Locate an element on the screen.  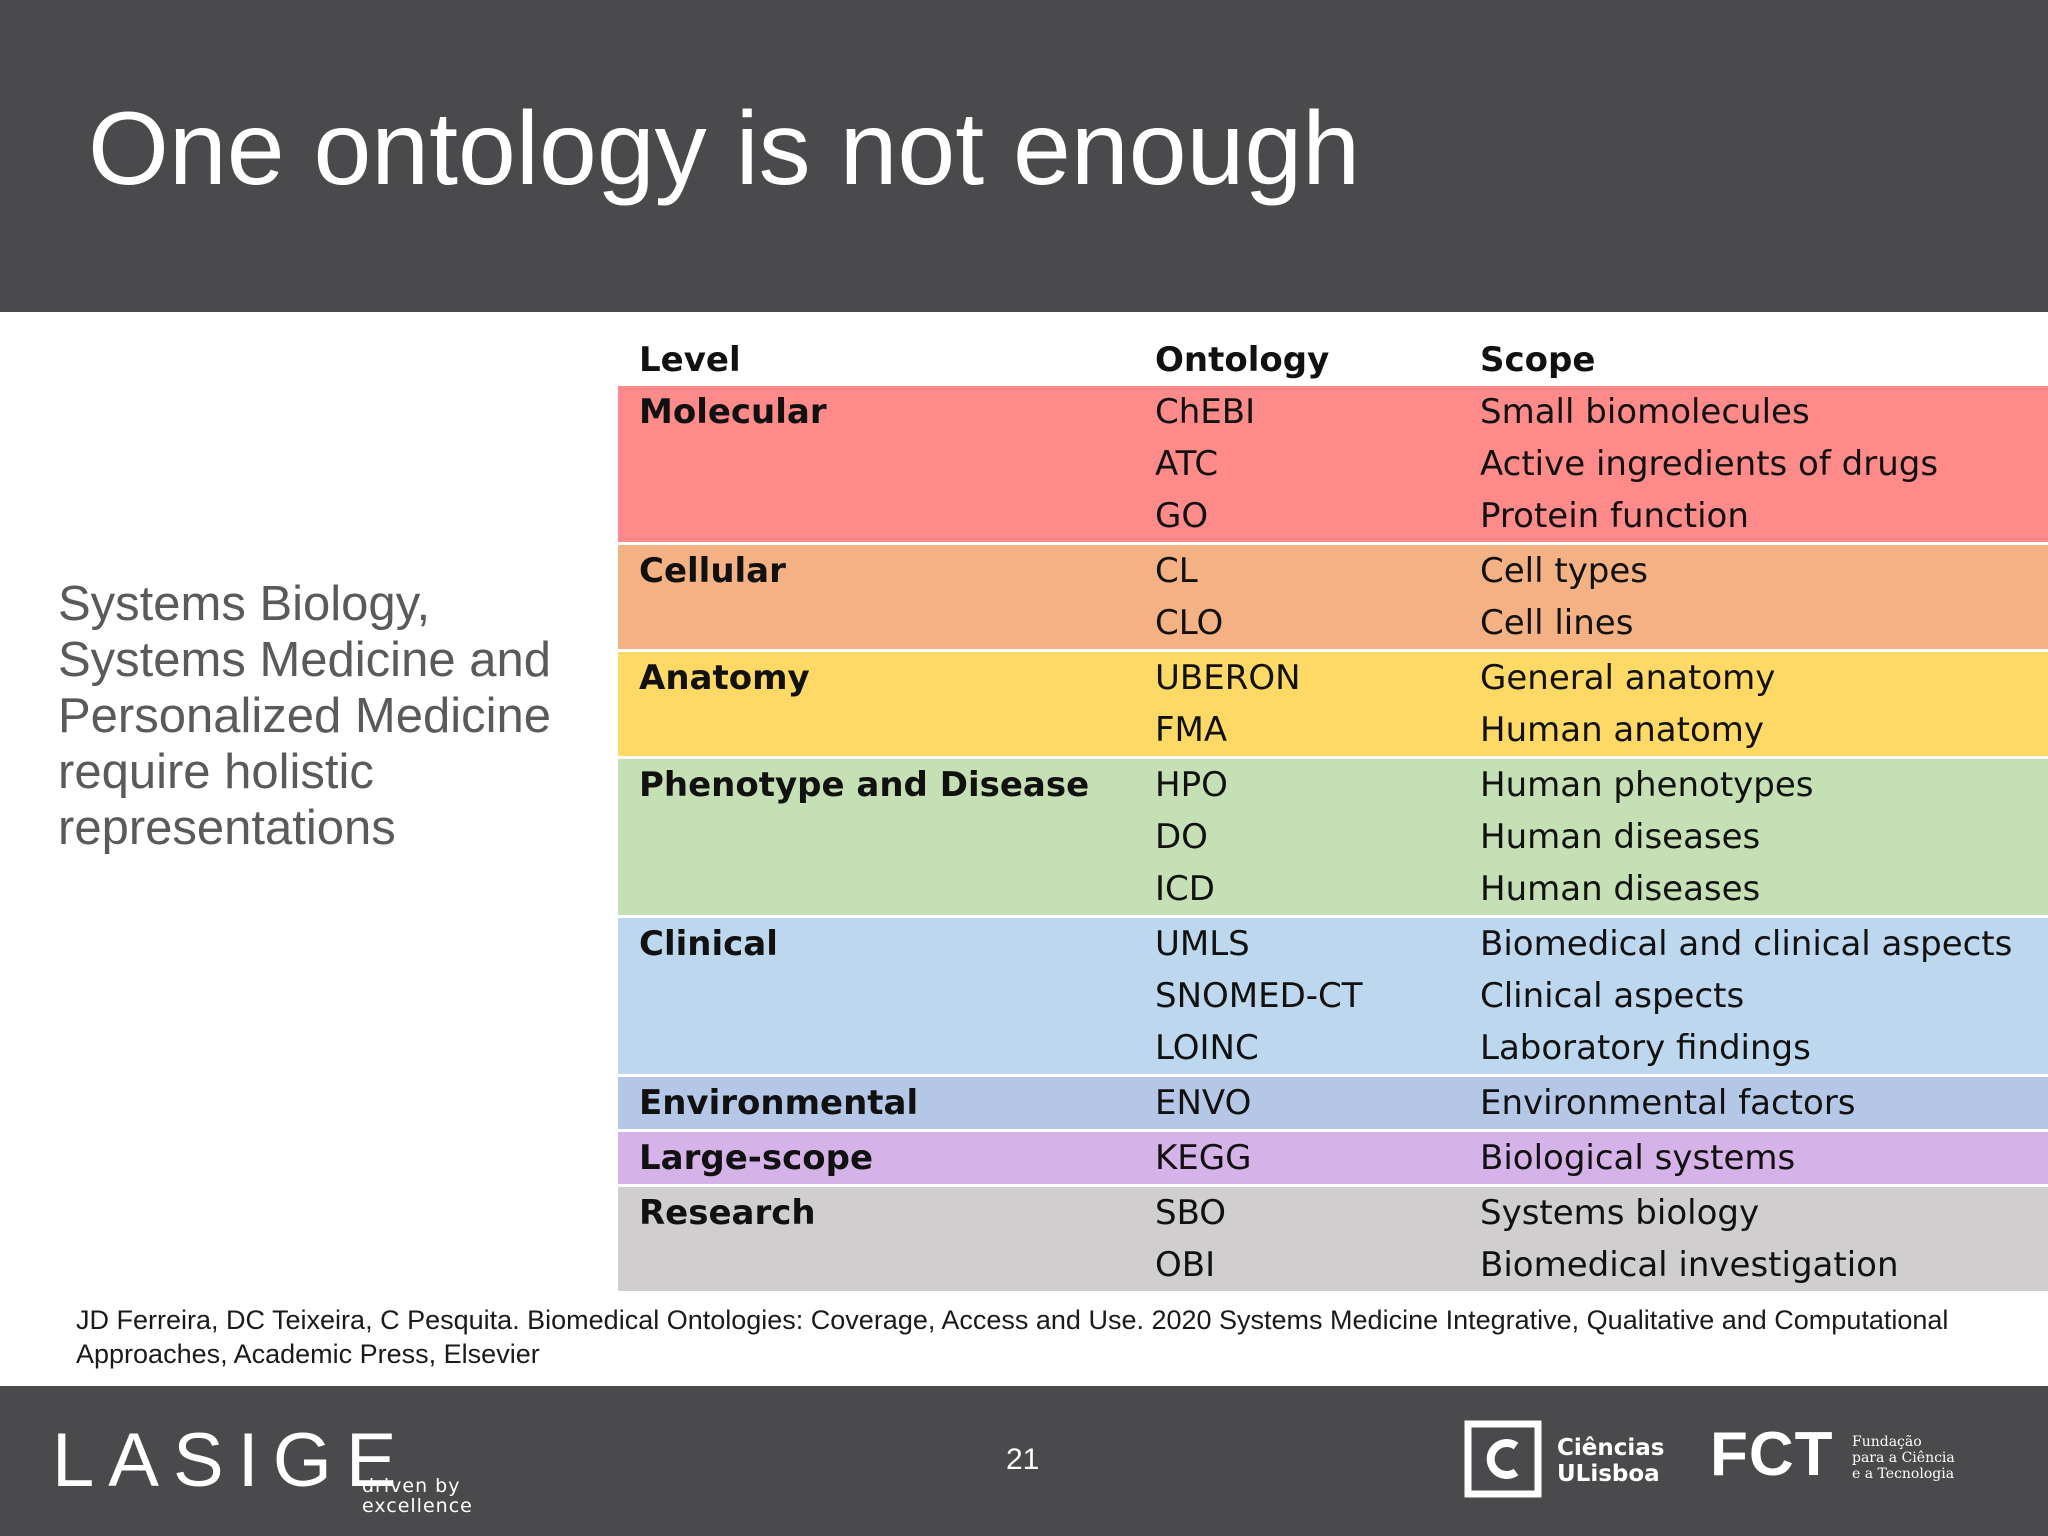
table-row: Cellular CL Cell types is located at coordinates (1333, 571).